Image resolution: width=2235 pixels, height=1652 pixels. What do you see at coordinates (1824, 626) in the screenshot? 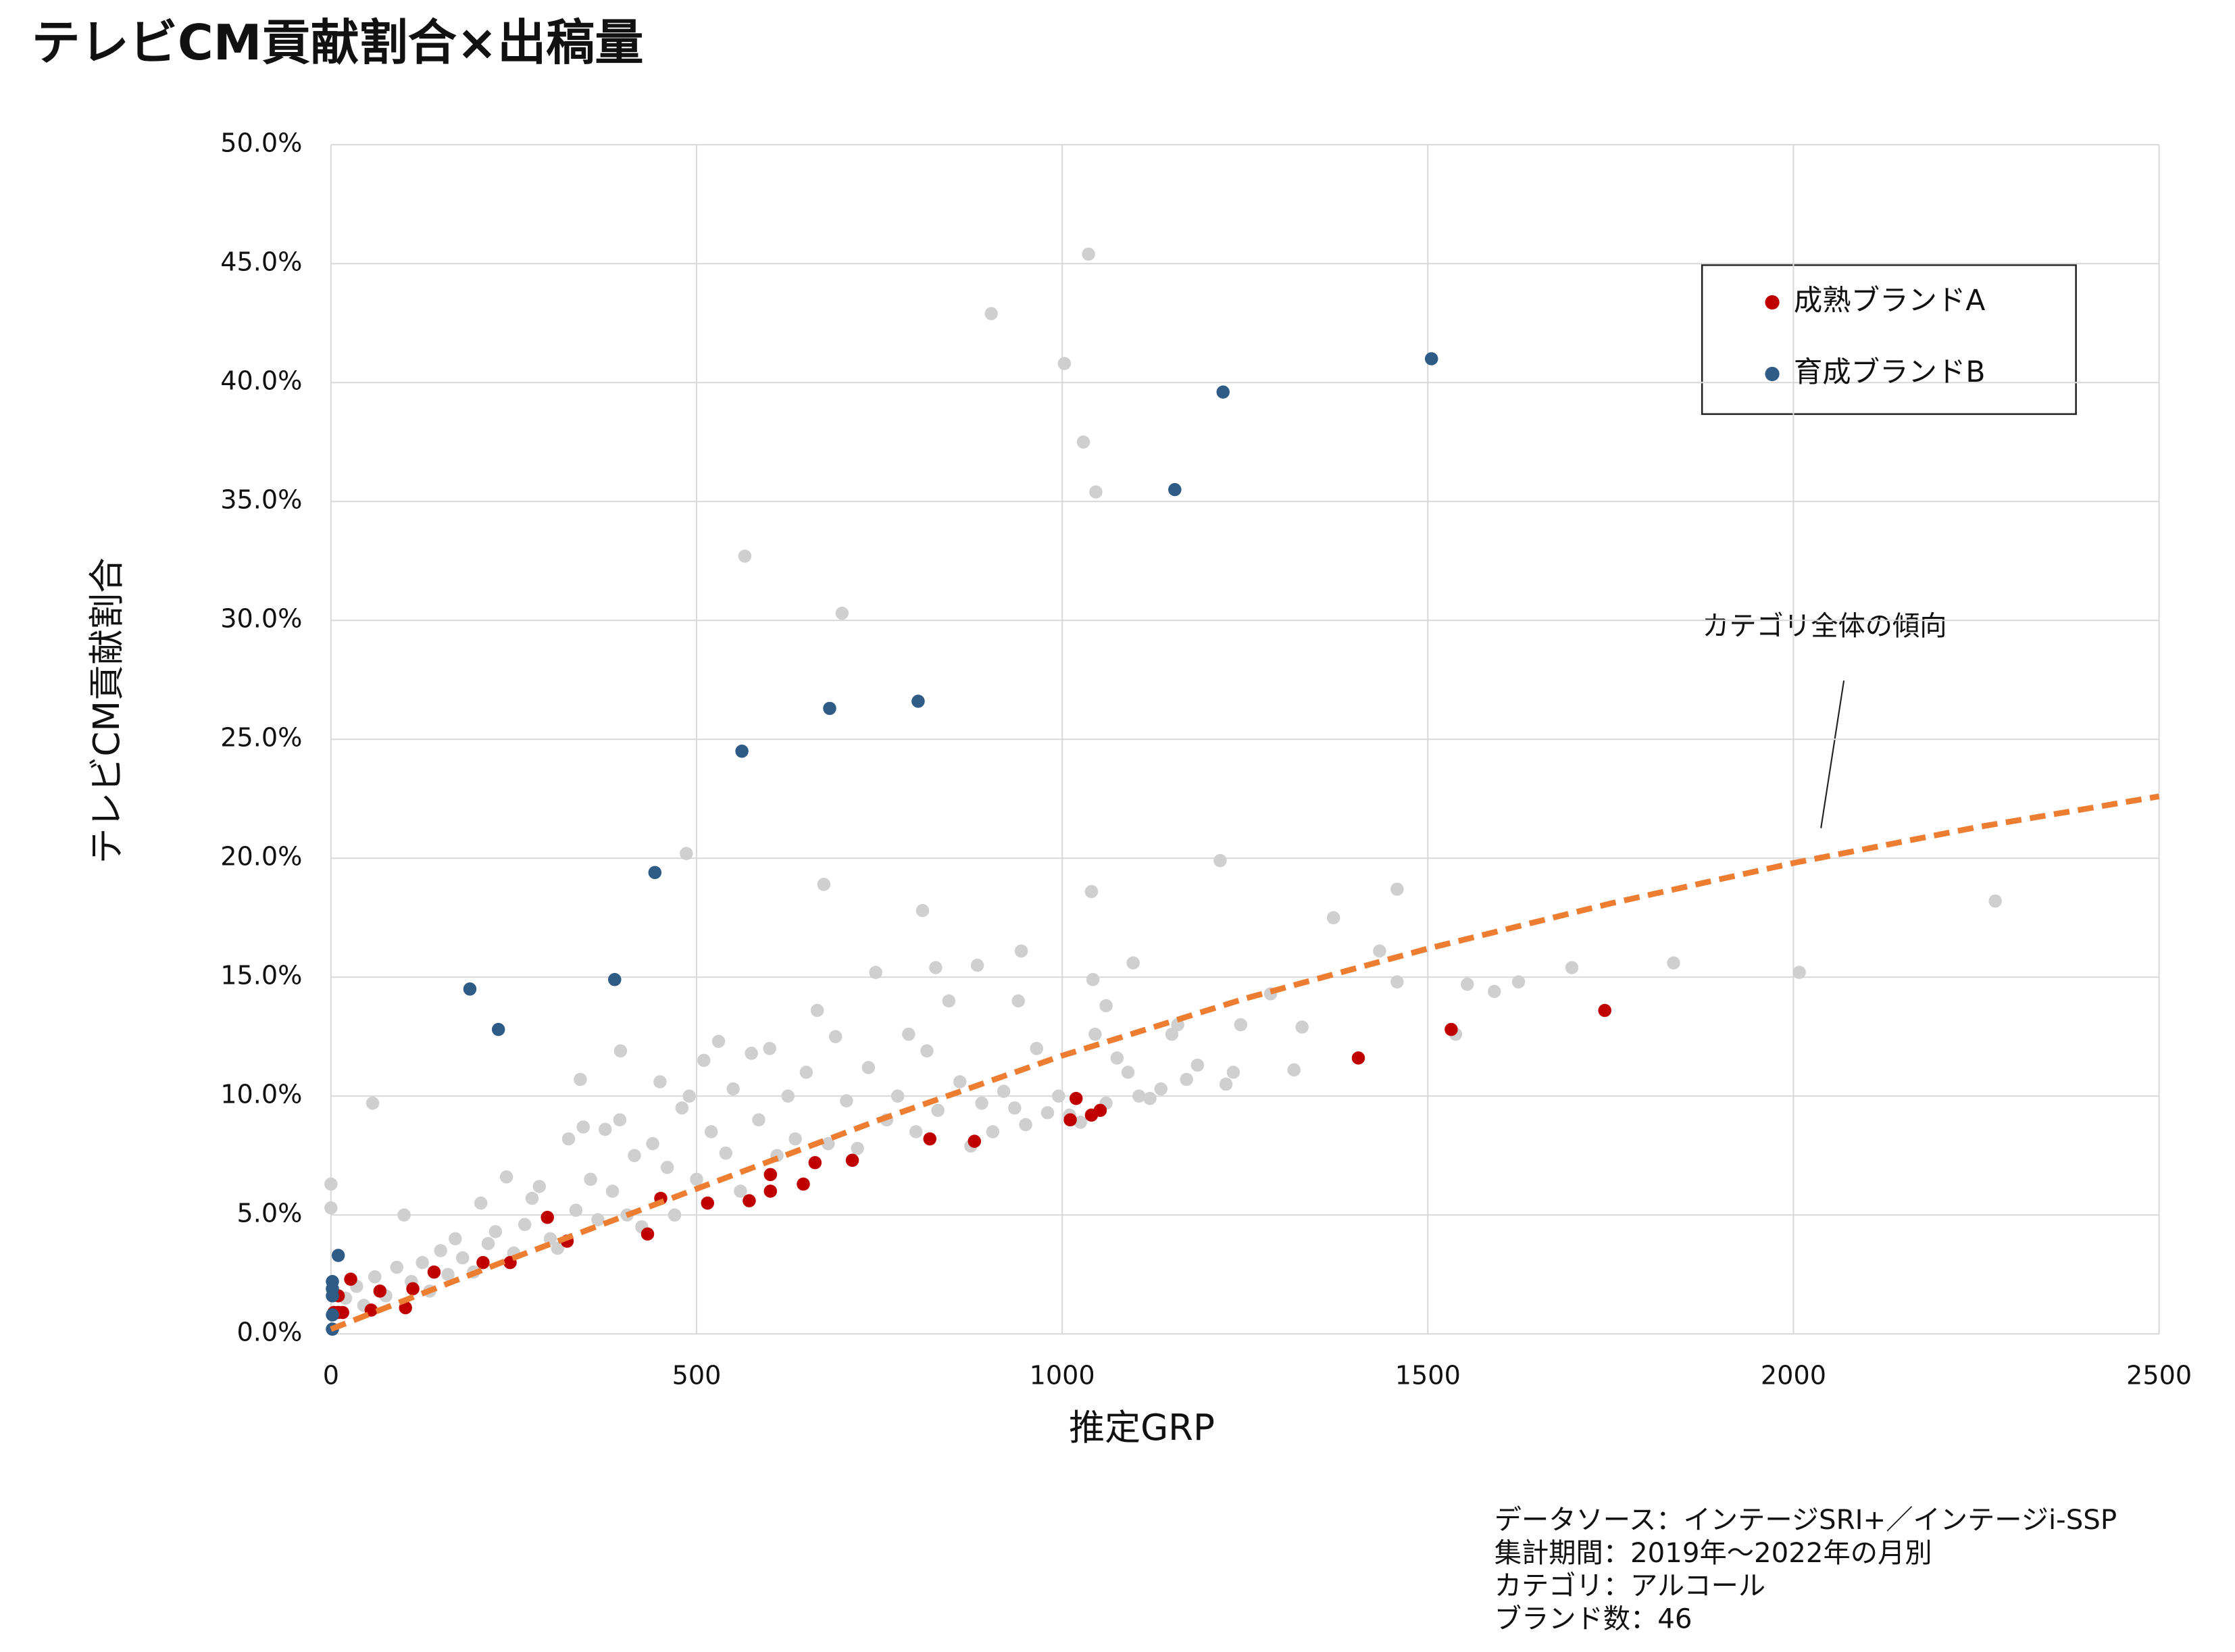
I see `annotation: カテゴリ全体の傾向` at bounding box center [1824, 626].